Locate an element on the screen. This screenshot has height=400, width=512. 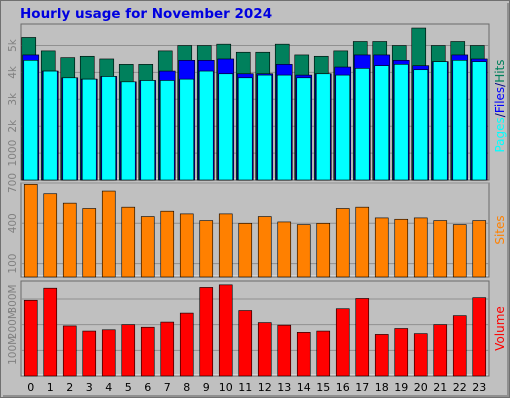
y-tick-label: 5k is located at coordinates (13, 45).